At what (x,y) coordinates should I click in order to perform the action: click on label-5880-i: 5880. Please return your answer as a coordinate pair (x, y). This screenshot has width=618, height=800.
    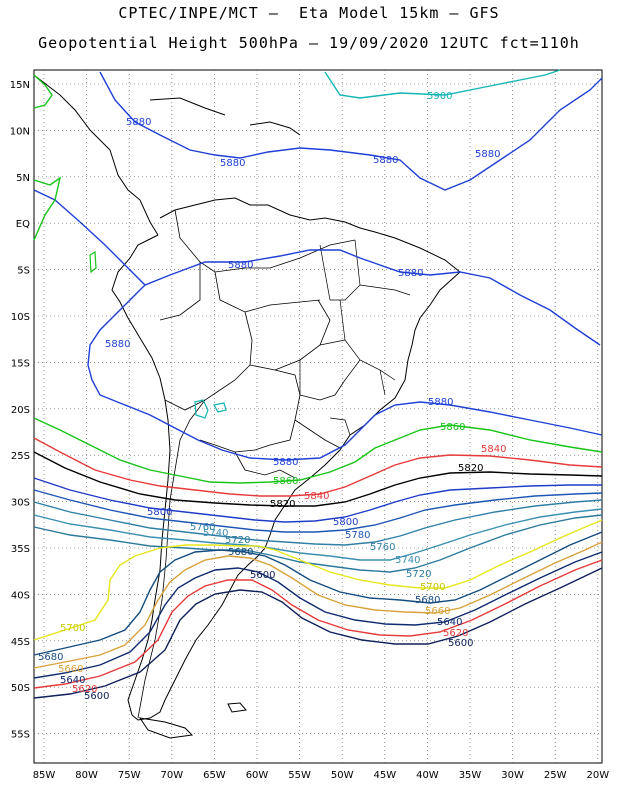
    Looking at the image, I should click on (285, 462).